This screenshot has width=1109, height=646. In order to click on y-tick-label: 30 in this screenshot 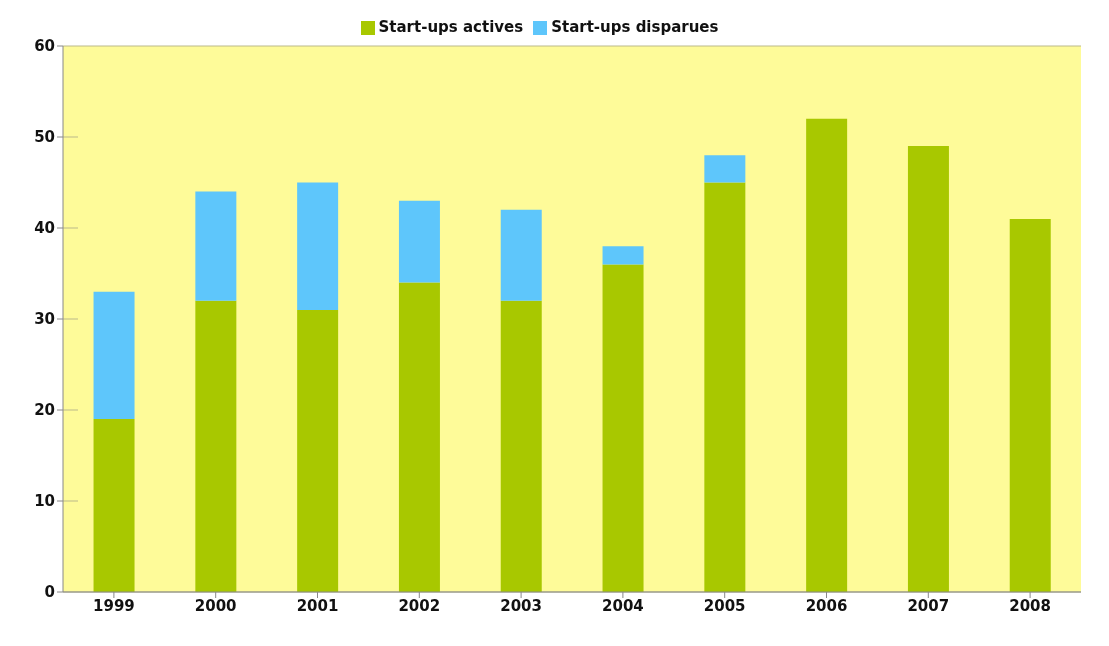, I will do `click(44, 319)`.